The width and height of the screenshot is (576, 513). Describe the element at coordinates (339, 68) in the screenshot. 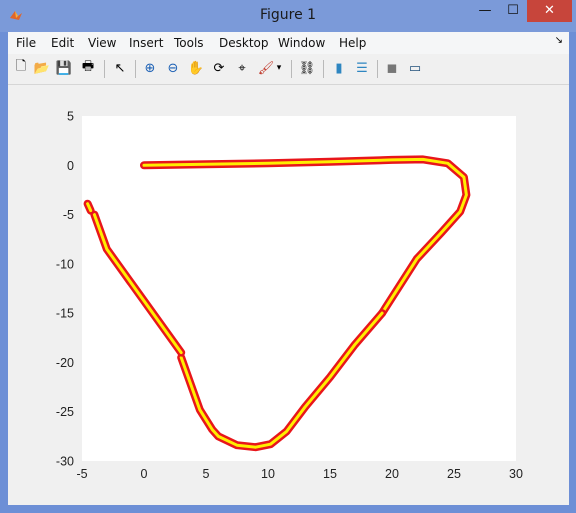

I see `insert-colorbar-icon: ▮` at that location.